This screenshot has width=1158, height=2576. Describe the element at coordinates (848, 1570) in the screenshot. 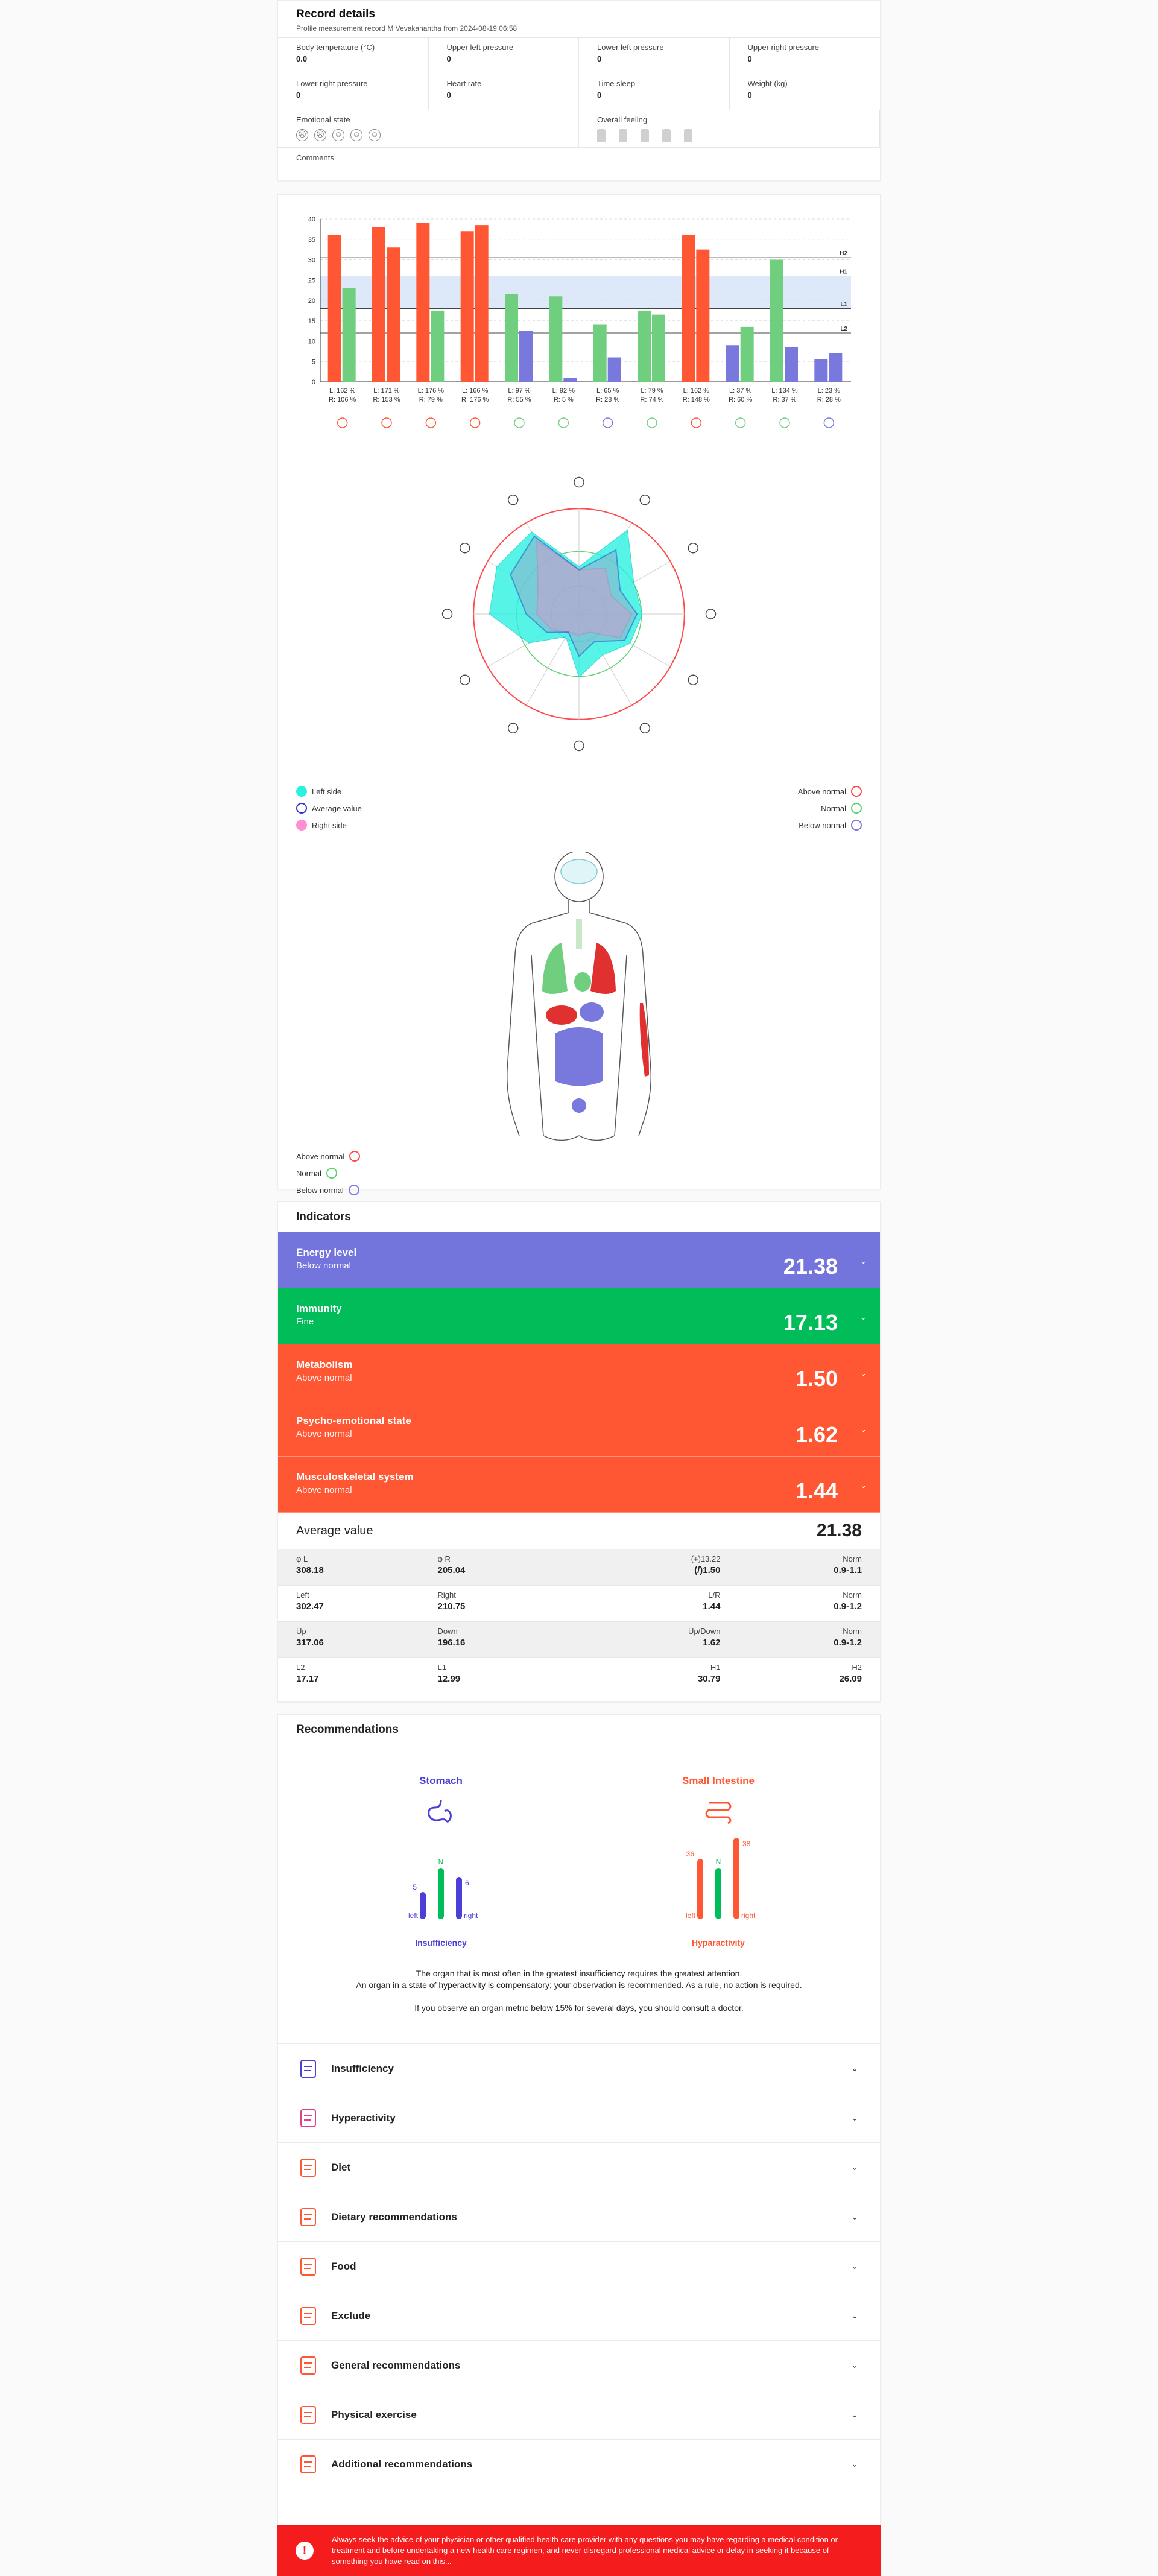

I see `metric-value: 0.9-1.1` at that location.